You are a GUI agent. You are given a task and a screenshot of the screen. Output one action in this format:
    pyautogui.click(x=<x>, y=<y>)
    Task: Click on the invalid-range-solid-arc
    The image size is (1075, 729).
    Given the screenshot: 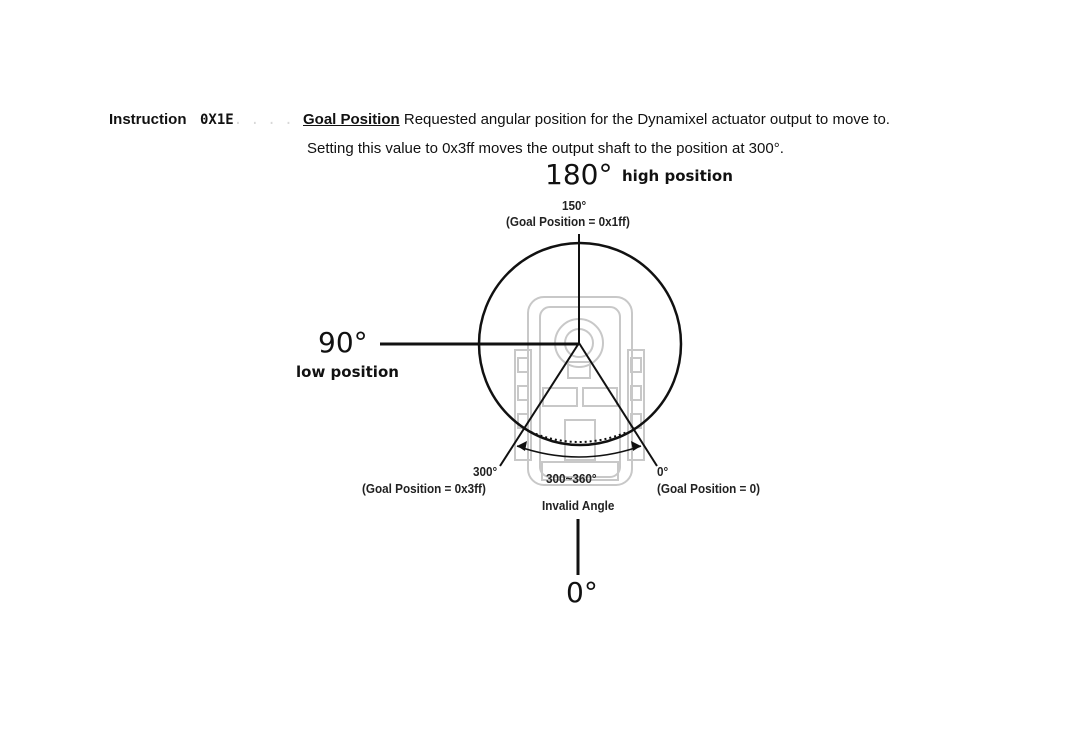 What is the action you would take?
    pyautogui.click(x=579, y=451)
    